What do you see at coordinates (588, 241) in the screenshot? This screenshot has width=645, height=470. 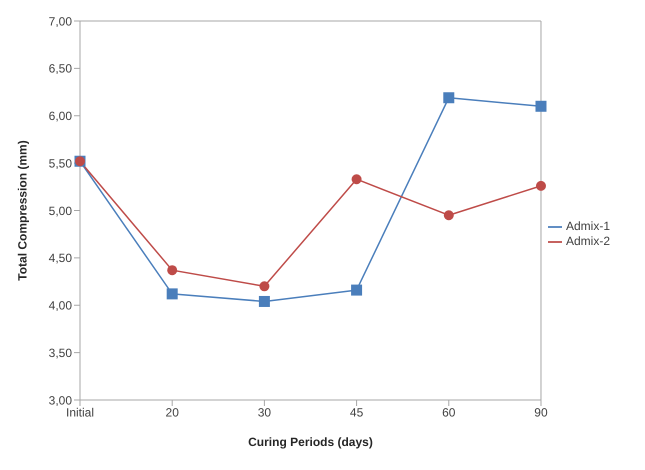 I see `legend-label: Admix-2` at bounding box center [588, 241].